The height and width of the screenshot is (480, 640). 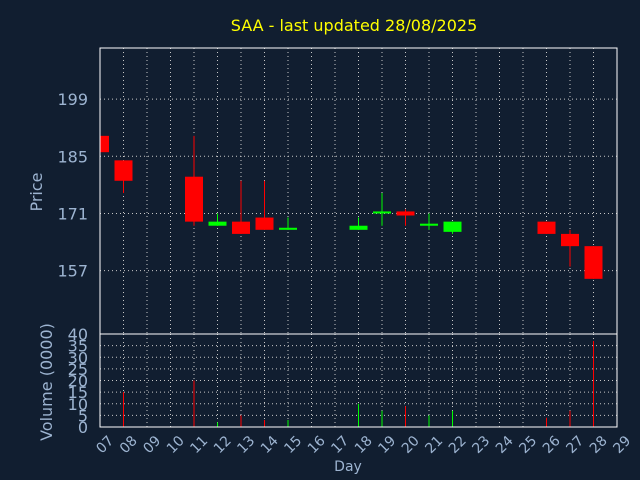 What do you see at coordinates (46, 382) in the screenshot?
I see `volume-axis-label: Volume (0000)` at bounding box center [46, 382].